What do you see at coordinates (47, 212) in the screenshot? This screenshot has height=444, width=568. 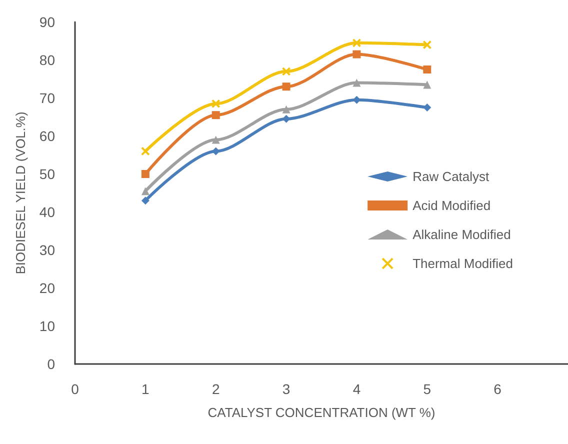 I see `y-tick-label: 40` at bounding box center [47, 212].